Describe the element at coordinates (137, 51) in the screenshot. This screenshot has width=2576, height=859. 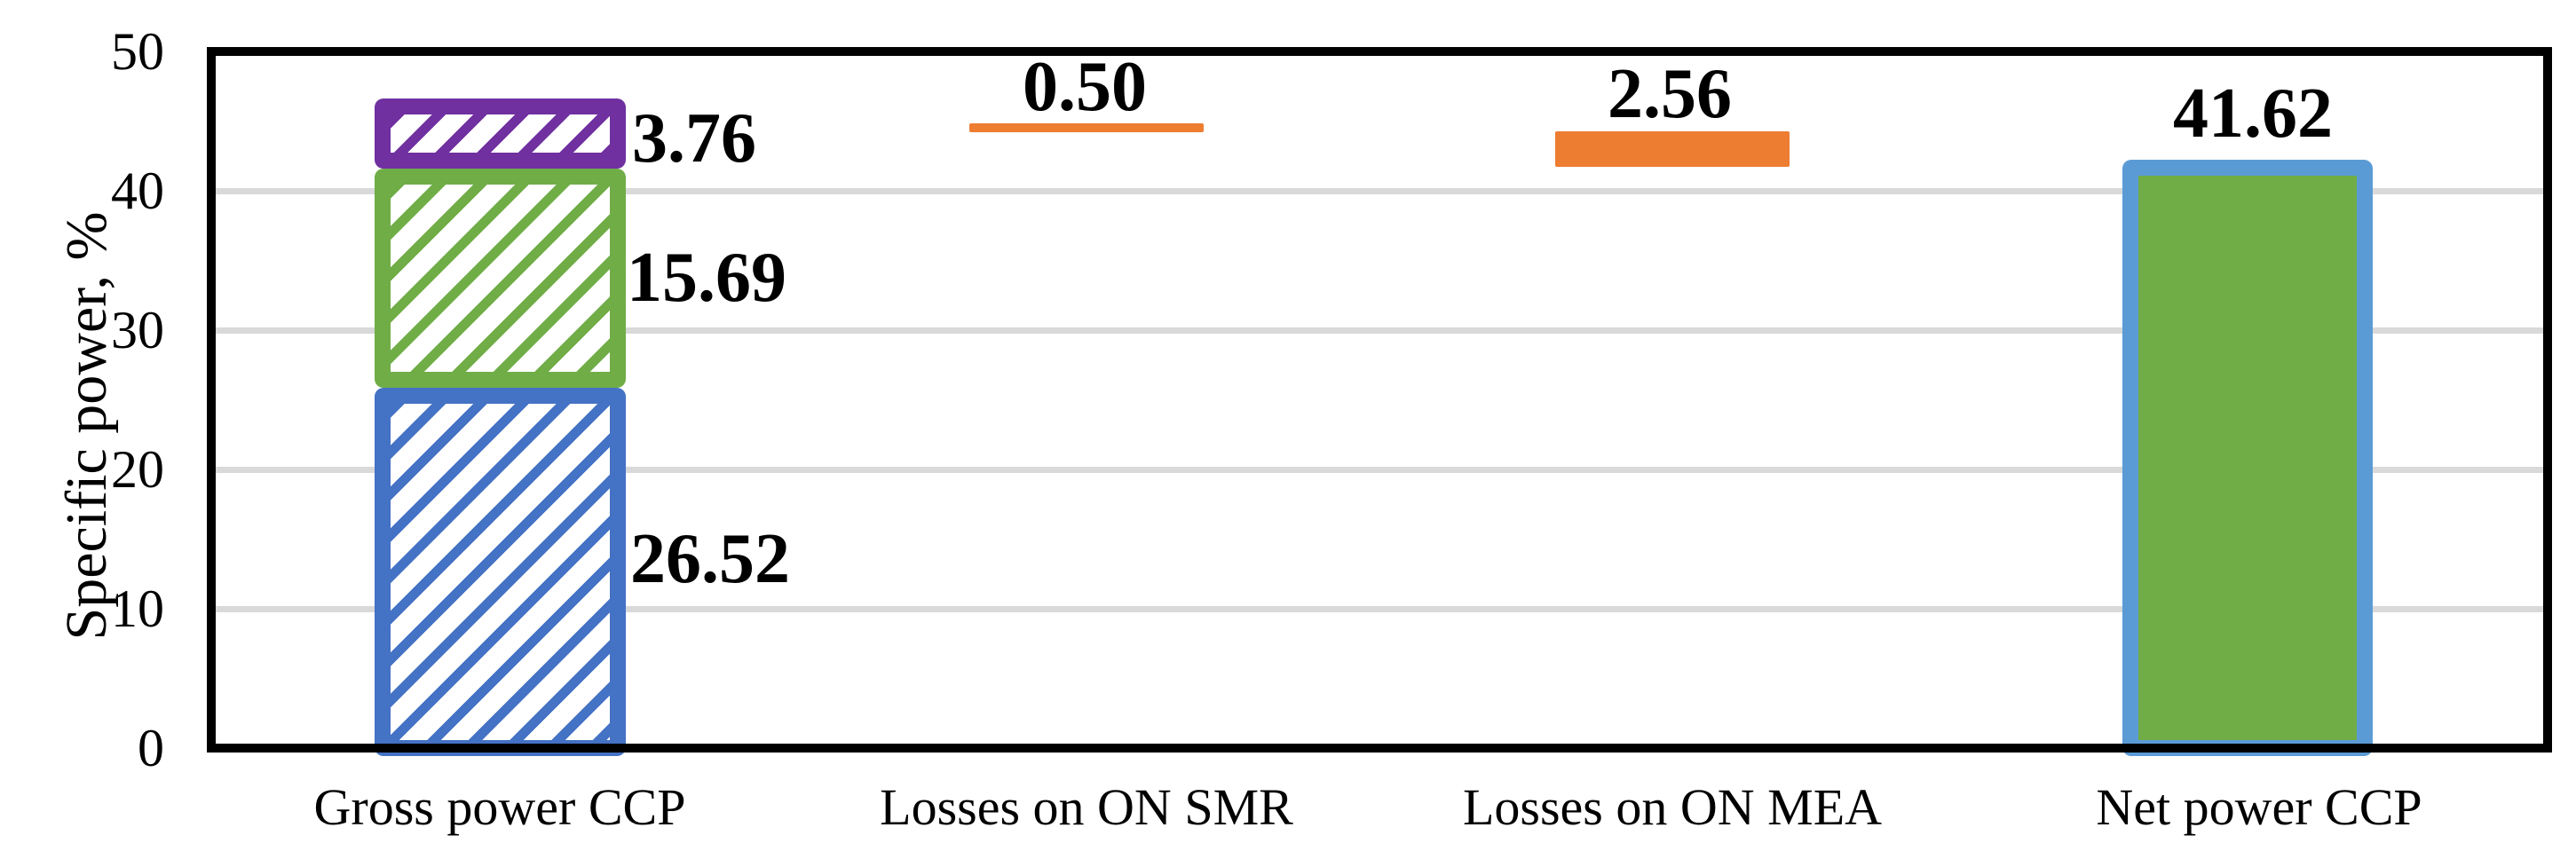
I see `y-tick-50: 50` at that location.